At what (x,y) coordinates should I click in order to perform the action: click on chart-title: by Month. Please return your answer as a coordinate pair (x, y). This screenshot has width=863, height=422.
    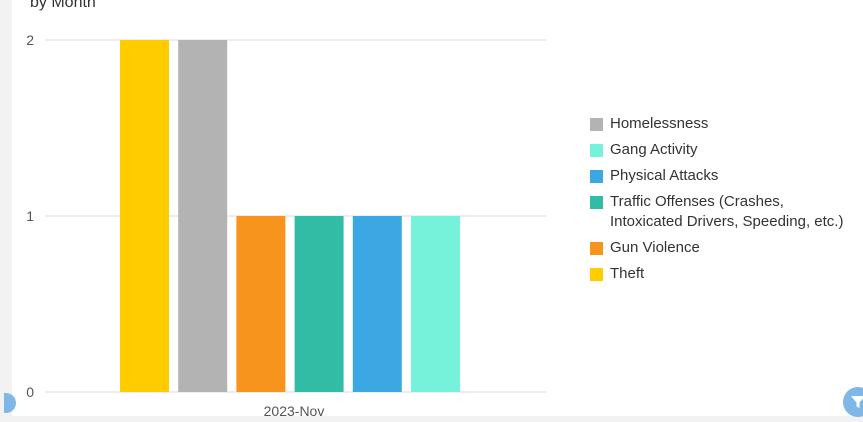
    Looking at the image, I should click on (63, 5).